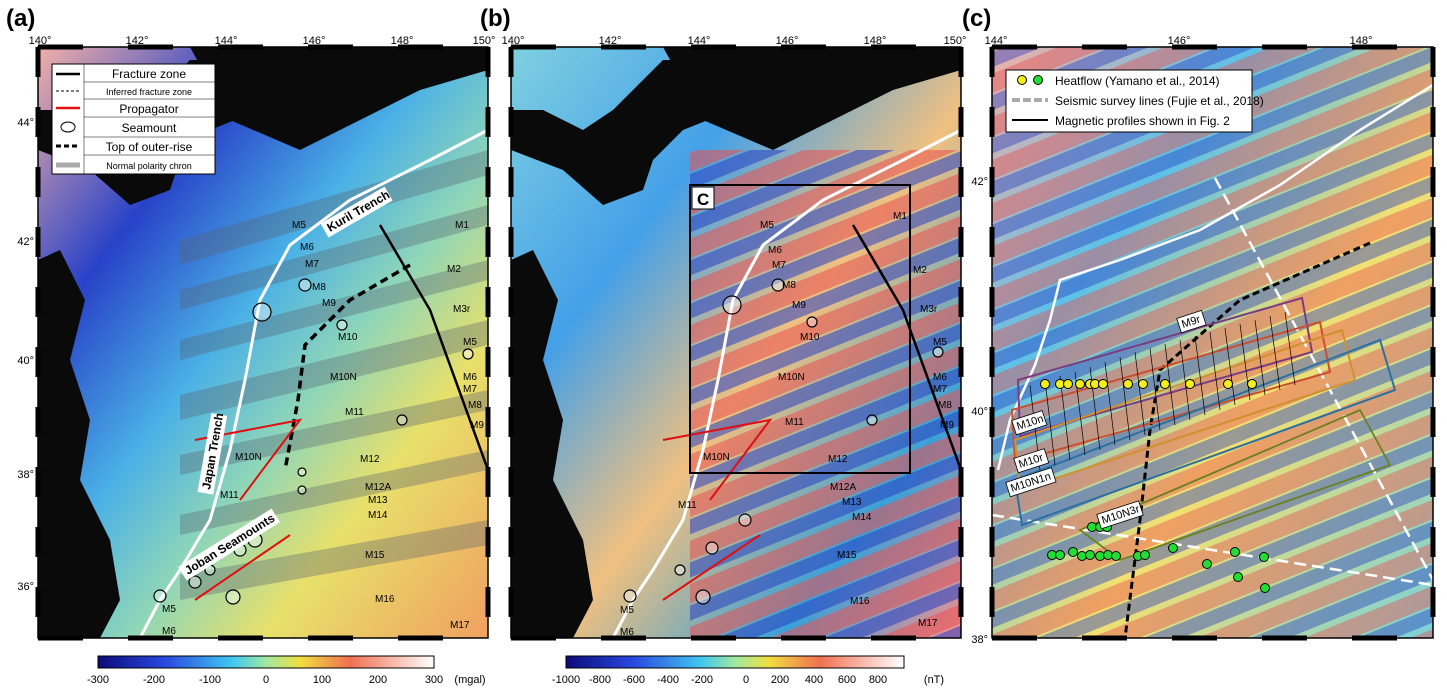 The image size is (1447, 689). I want to click on colorbar-tick: -1000, so click(566, 680).